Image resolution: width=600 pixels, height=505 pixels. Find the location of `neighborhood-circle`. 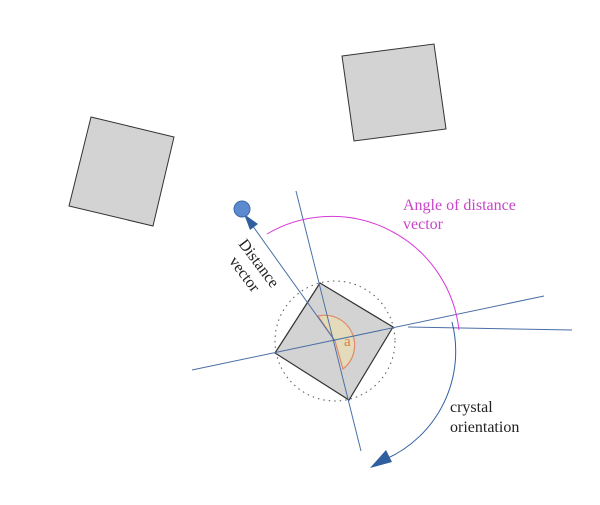

neighborhood-circle is located at coordinates (335, 341).